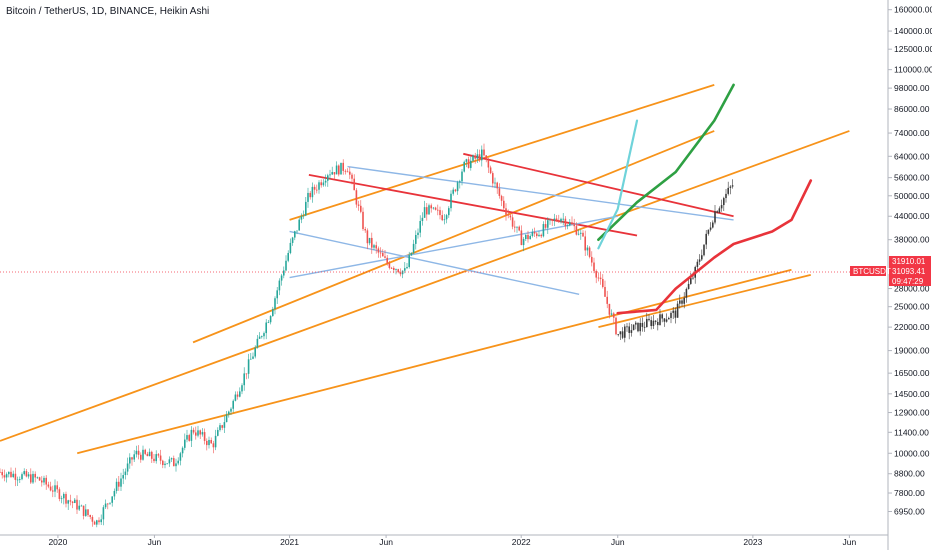 The image size is (932, 550). Describe the element at coordinates (909, 511) in the screenshot. I see `price-tick-label: 6950.00` at that location.